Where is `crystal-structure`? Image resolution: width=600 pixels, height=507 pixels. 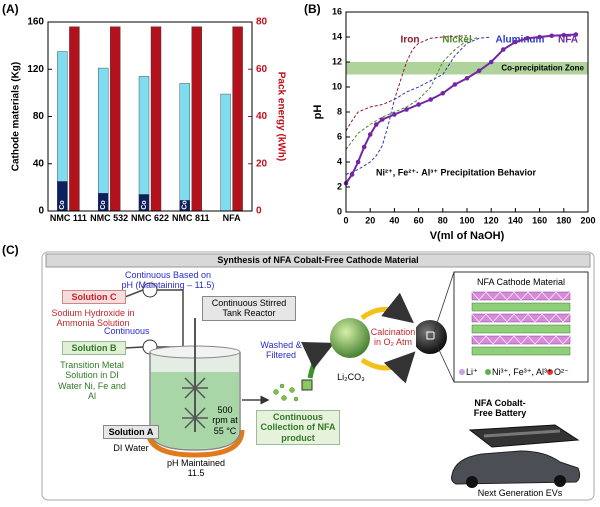
crystal-structure is located at coordinates (521, 323).